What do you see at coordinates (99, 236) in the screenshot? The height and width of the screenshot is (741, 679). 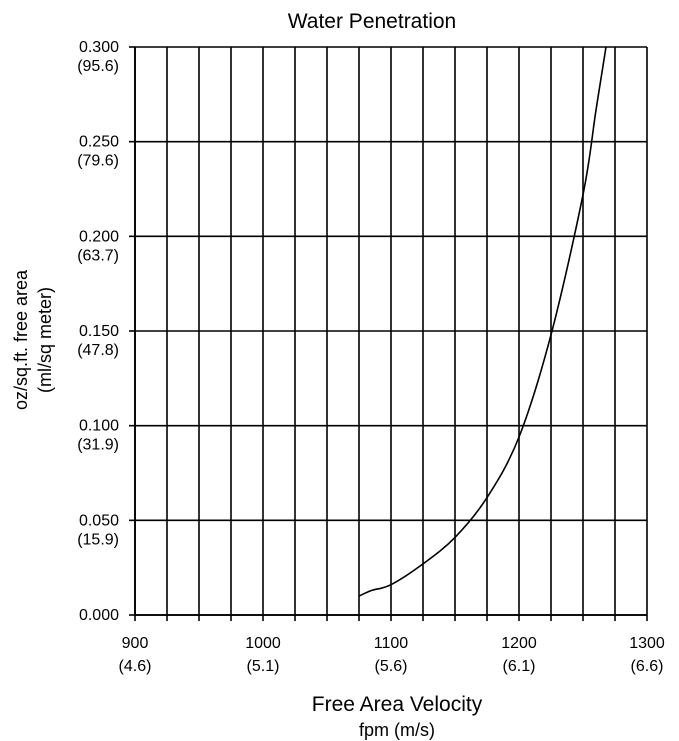 I see `y-tick-label: 0.200` at bounding box center [99, 236].